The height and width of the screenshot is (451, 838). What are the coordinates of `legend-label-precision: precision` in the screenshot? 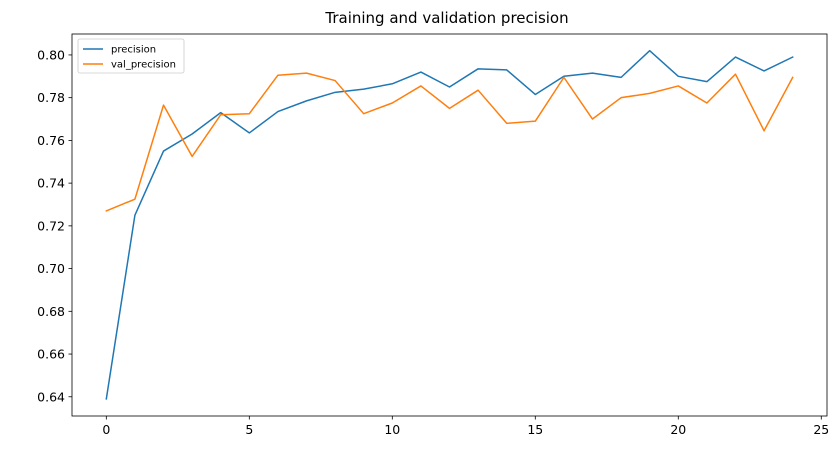 It's located at (133, 50).